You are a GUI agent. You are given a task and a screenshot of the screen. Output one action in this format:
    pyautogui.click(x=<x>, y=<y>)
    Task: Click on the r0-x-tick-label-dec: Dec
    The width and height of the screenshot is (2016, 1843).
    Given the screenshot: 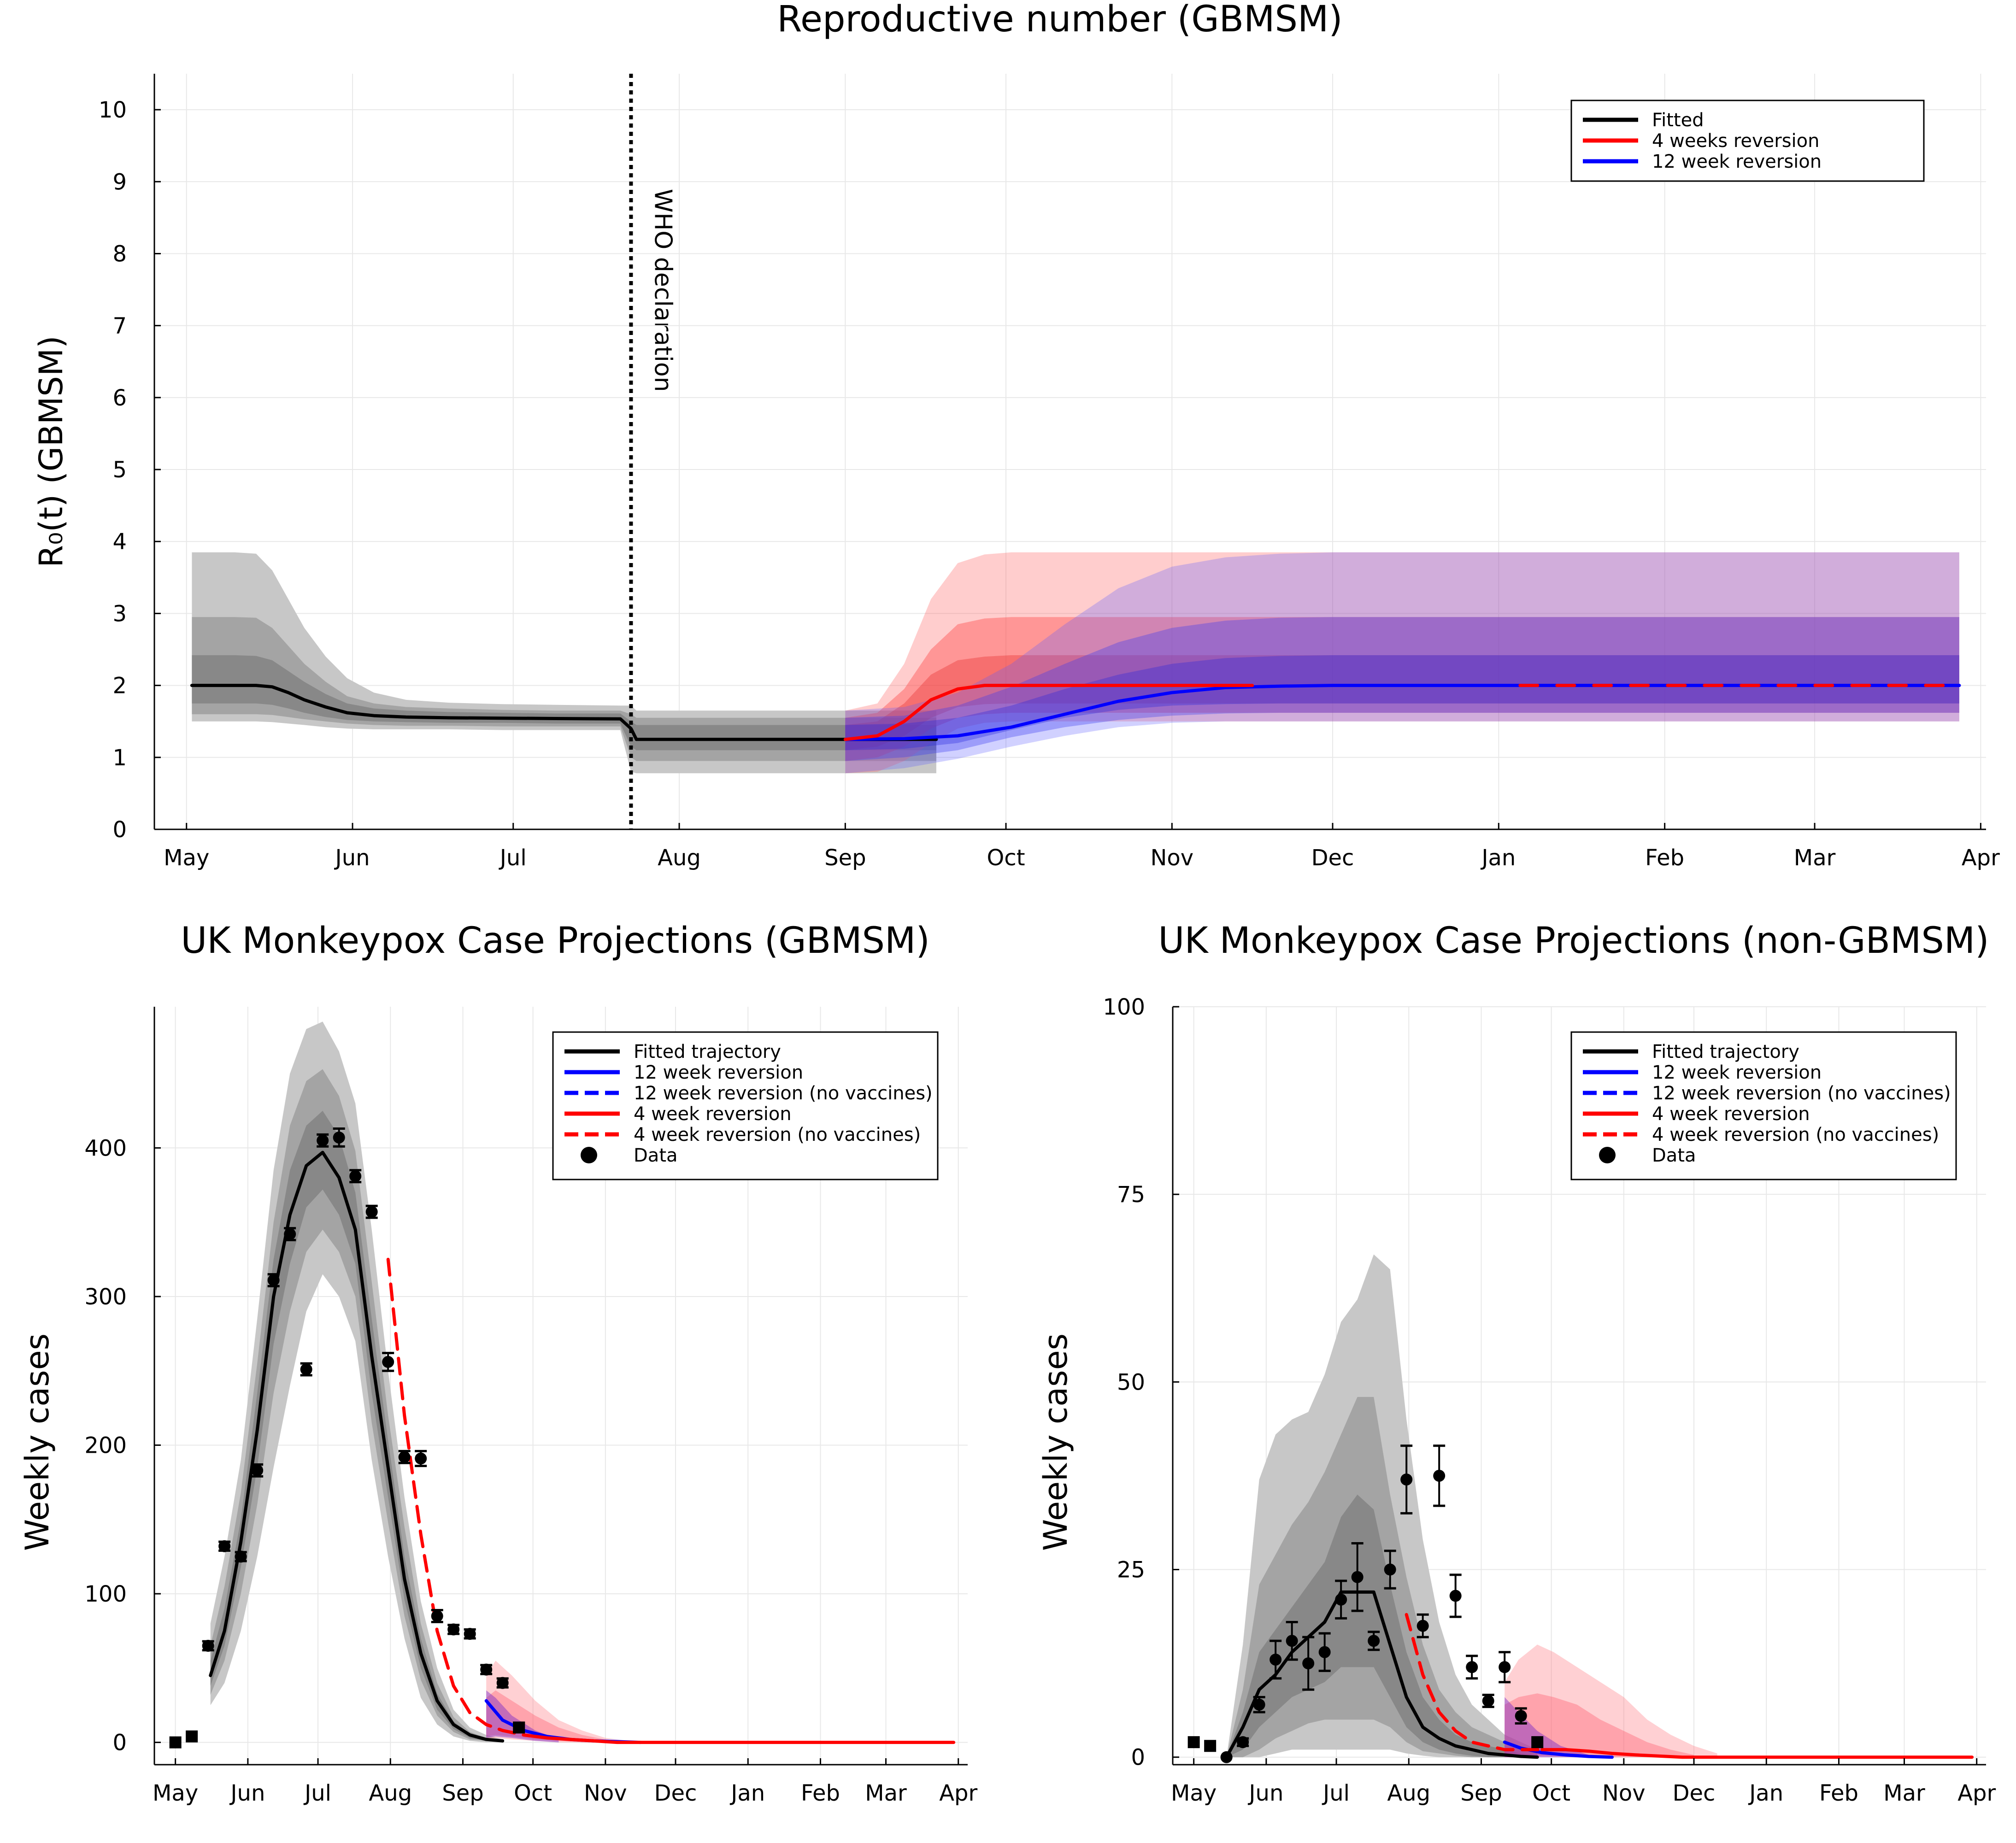 What is the action you would take?
    pyautogui.click(x=1332, y=858)
    